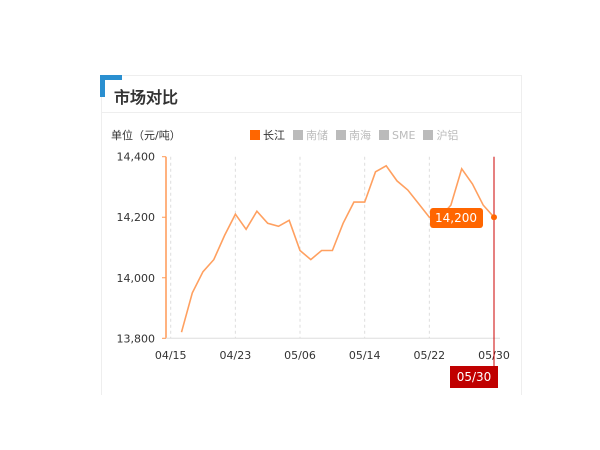 The height and width of the screenshot is (450, 600). Describe the element at coordinates (171, 355) in the screenshot. I see `x-tick-label: 04/15` at that location.